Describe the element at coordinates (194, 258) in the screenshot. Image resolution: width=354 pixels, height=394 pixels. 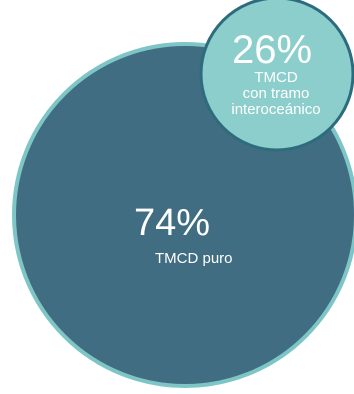
I see `data-label-tmcd-puro: TMCD puro` at that location.